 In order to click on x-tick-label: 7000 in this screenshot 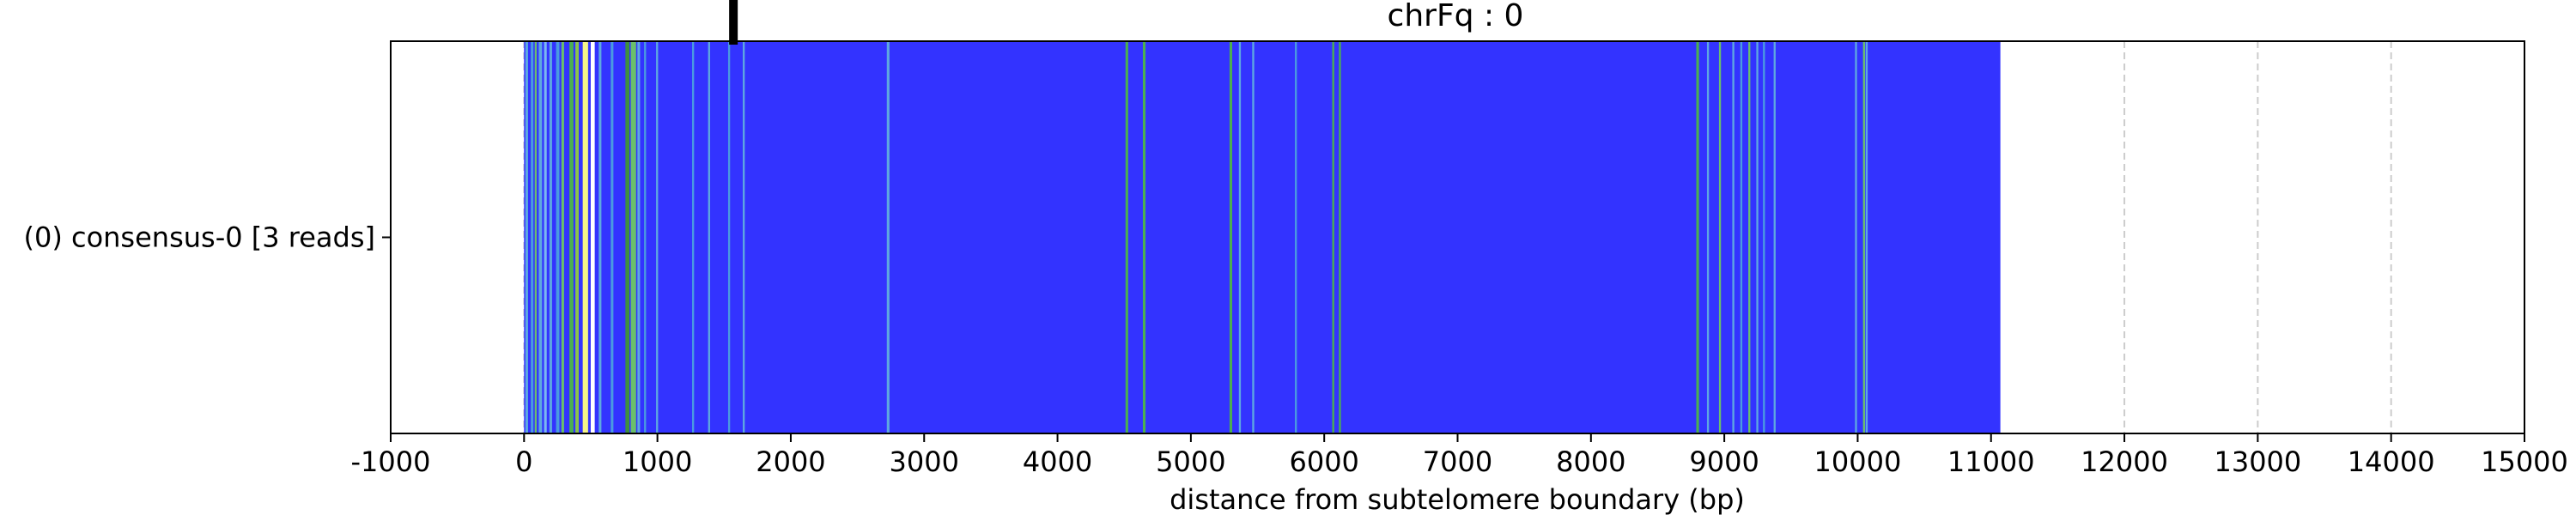, I will do `click(1458, 461)`.